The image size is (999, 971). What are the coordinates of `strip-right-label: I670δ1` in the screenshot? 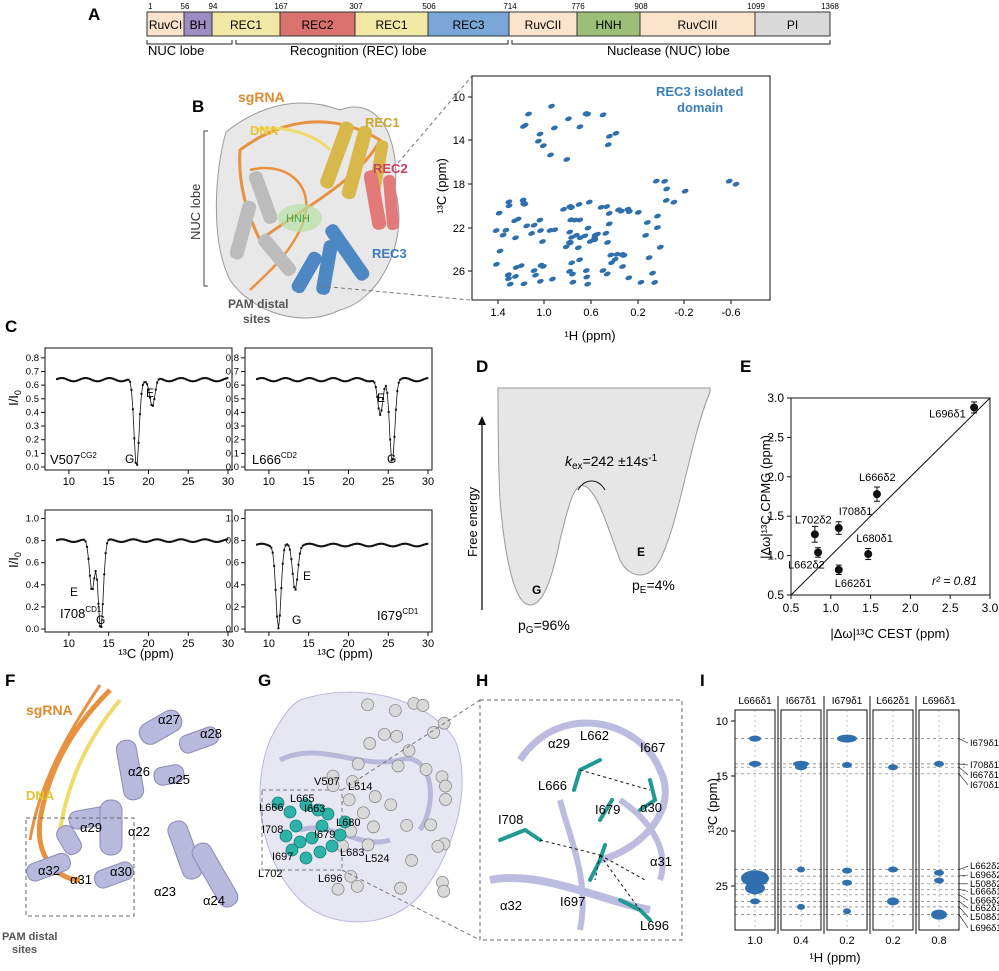 It's located at (984, 785).